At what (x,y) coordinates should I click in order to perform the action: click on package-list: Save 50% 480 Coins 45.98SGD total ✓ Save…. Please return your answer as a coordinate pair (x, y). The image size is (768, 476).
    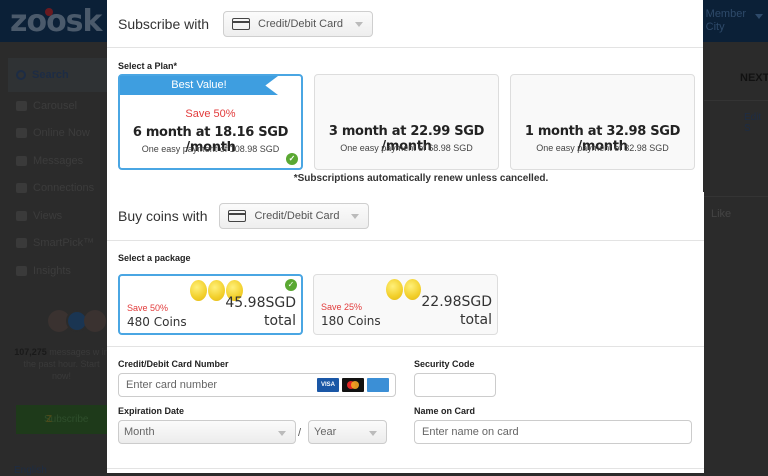
    Looking at the image, I should click on (308, 304).